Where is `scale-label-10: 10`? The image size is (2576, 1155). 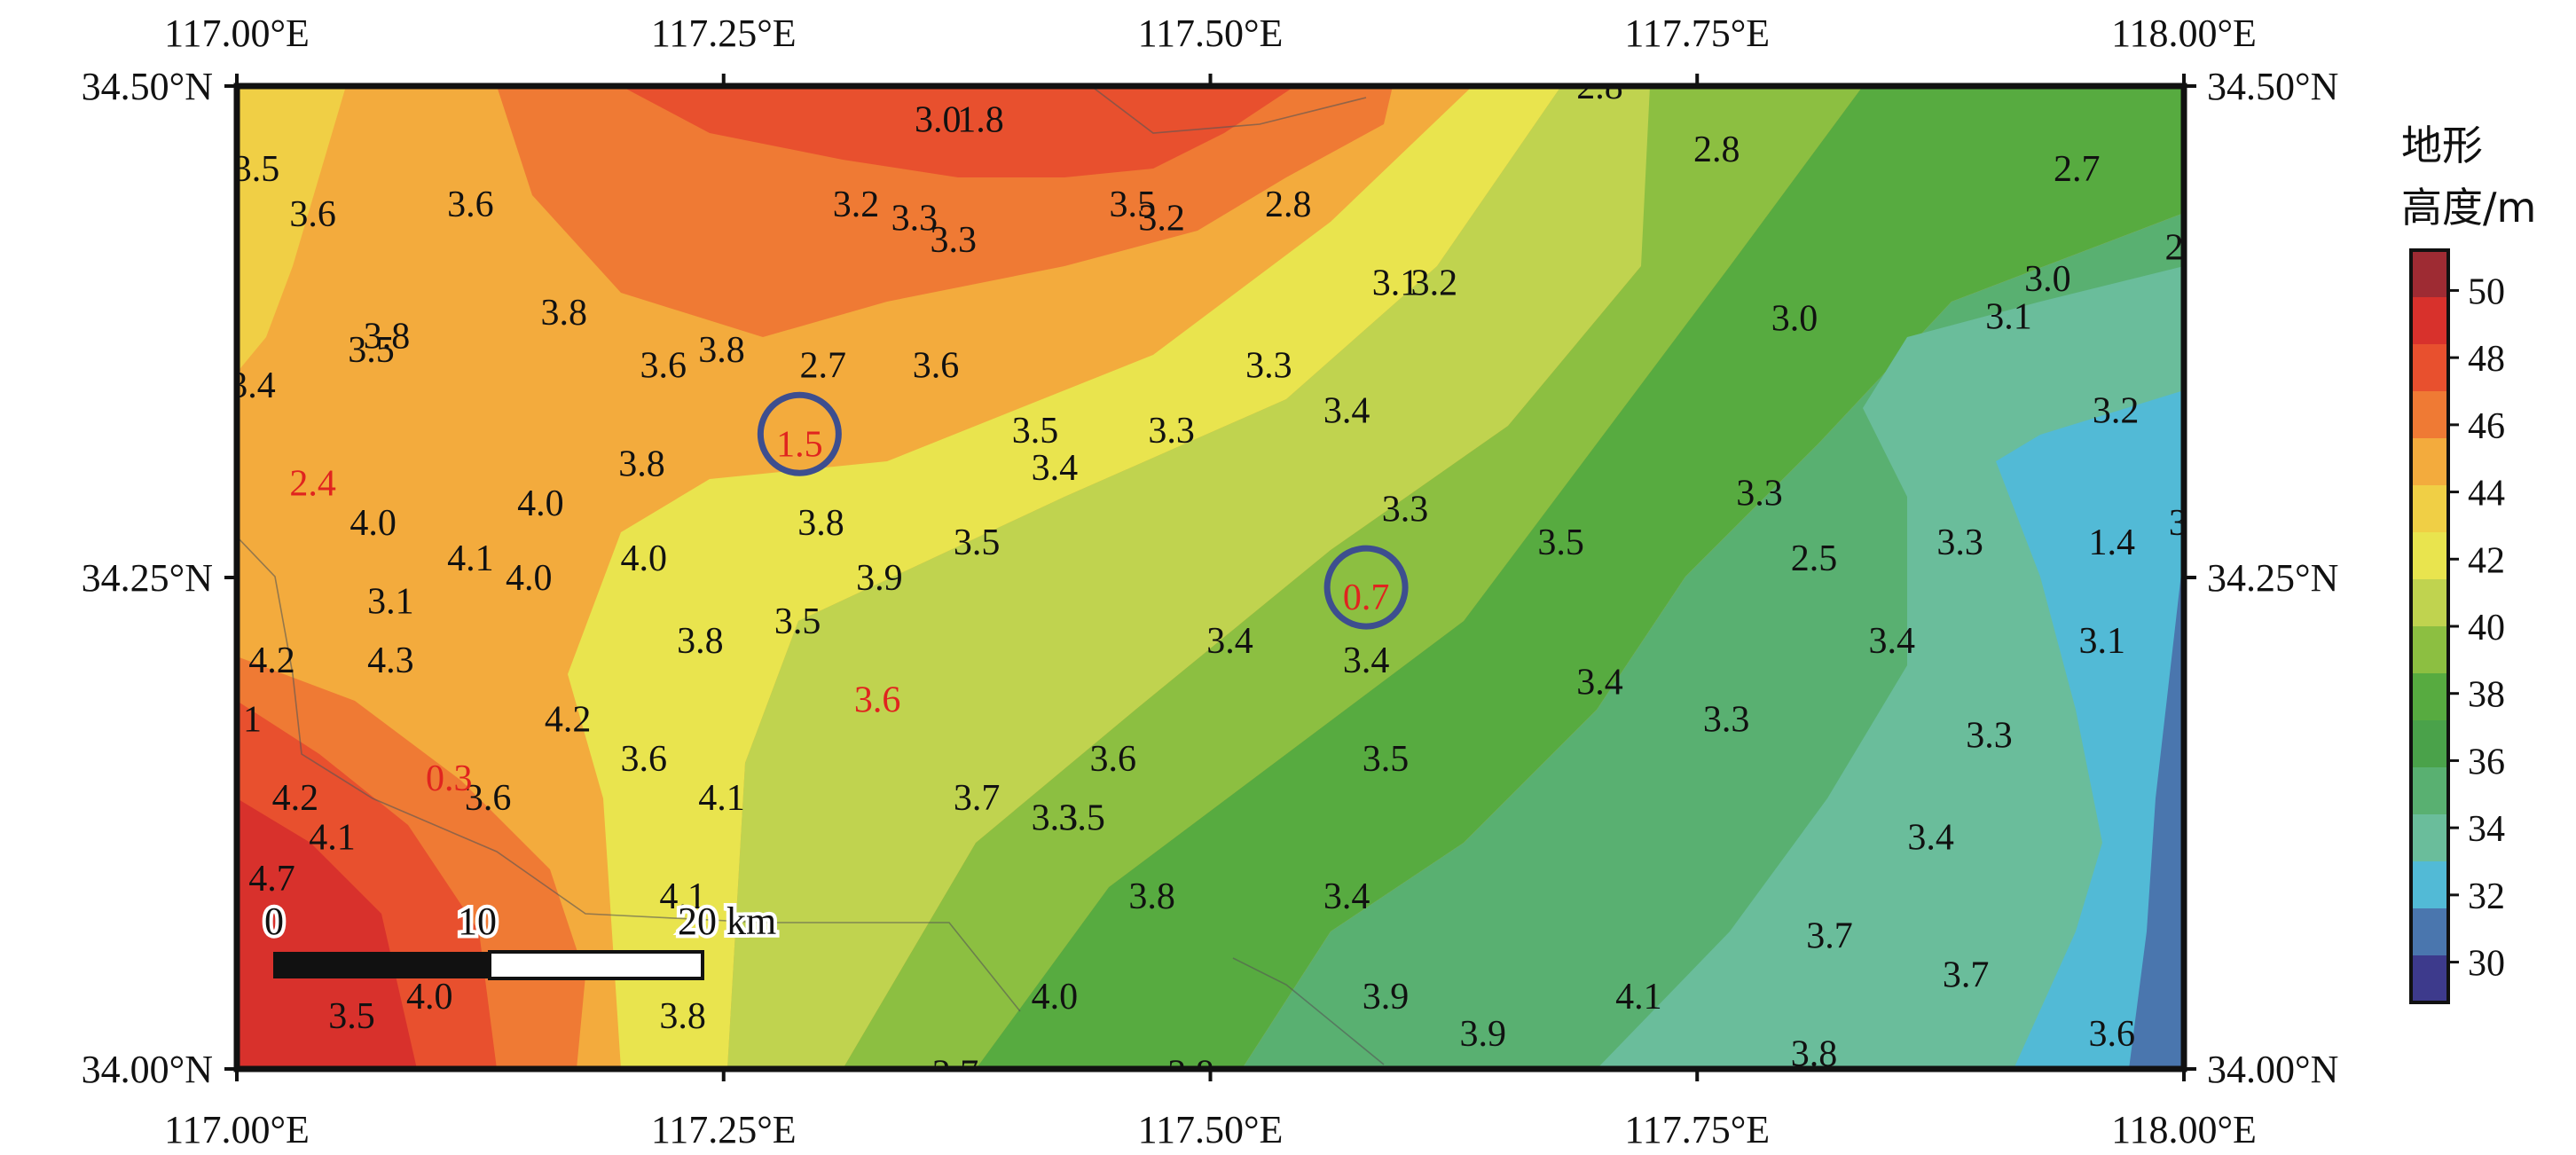 scale-label-10: 10 is located at coordinates (477, 921).